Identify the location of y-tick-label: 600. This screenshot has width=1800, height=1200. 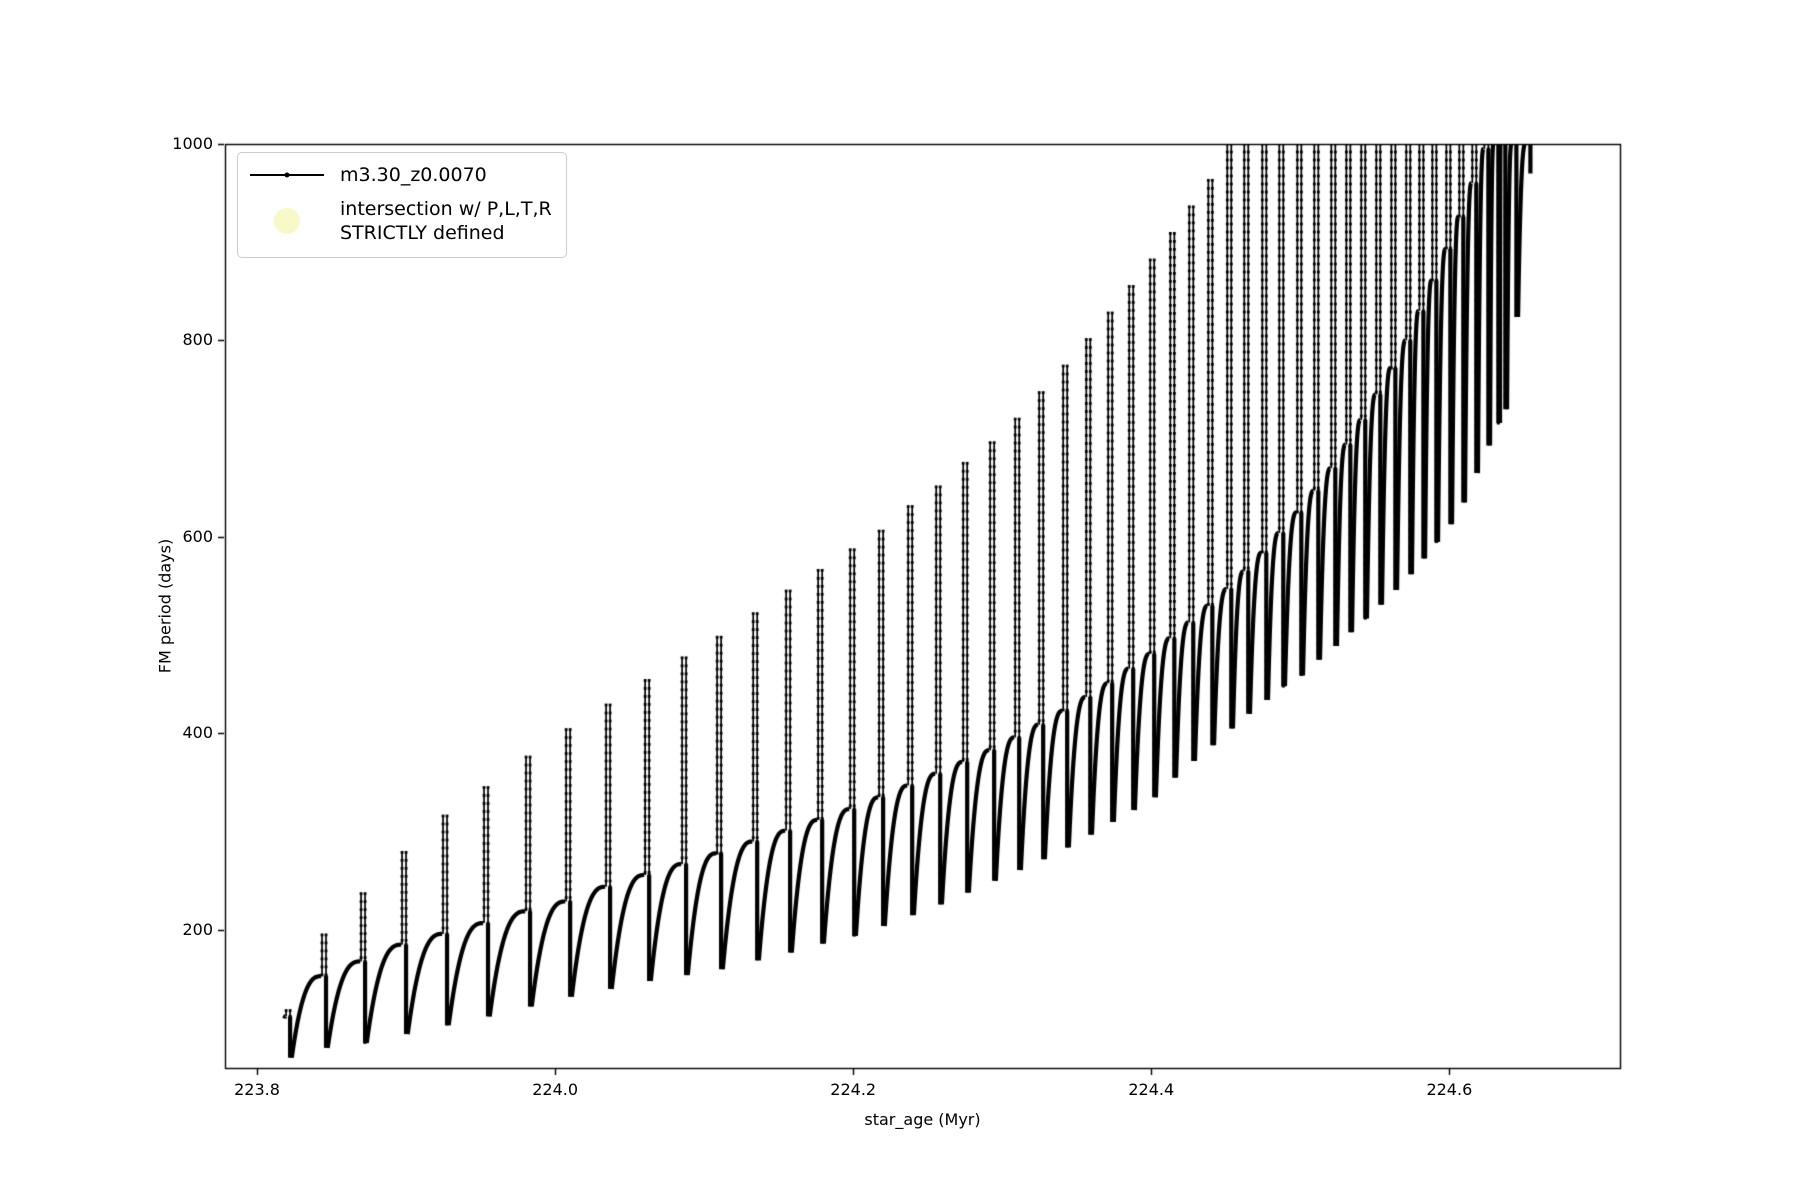
(197, 536).